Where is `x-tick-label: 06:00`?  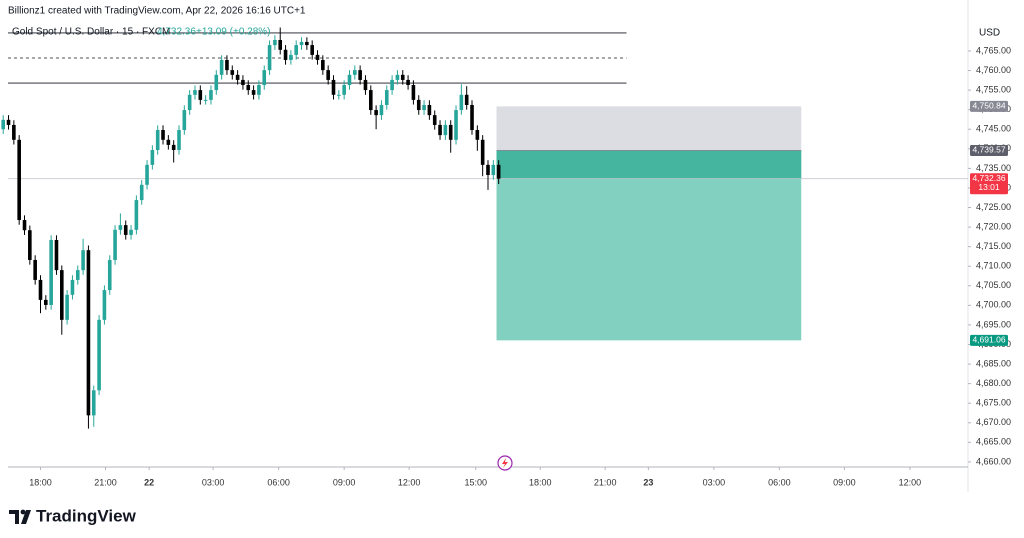
x-tick-label: 06:00 is located at coordinates (278, 482).